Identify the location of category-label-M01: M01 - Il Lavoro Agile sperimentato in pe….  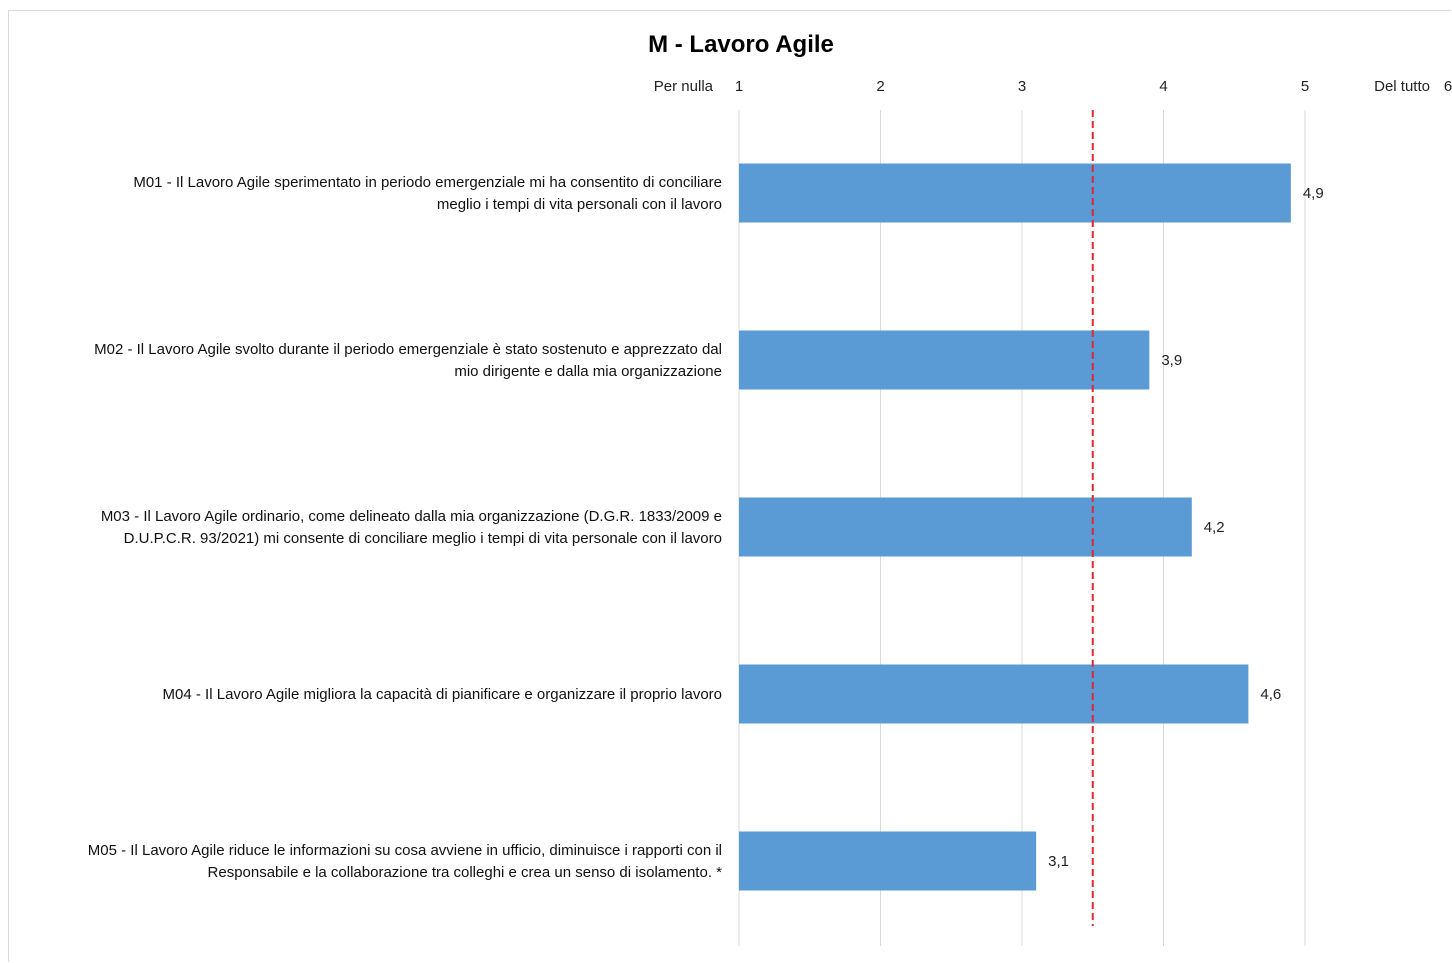
(427, 193).